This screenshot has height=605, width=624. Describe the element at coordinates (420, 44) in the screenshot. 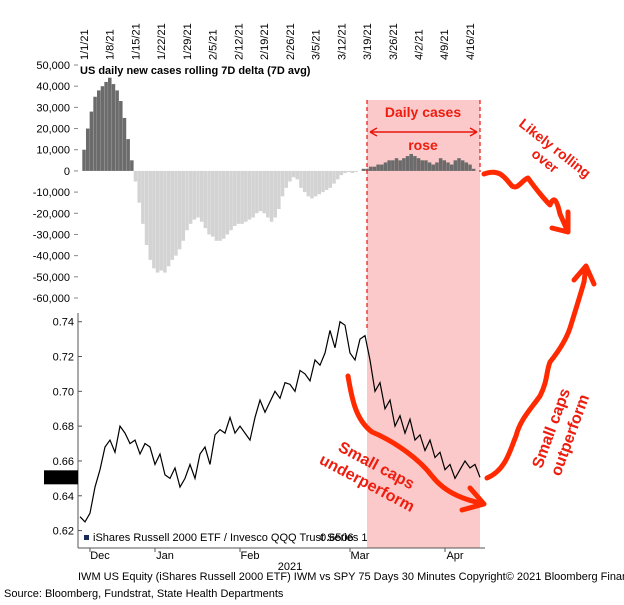

I see `x-tick-label: 4/2/21` at that location.